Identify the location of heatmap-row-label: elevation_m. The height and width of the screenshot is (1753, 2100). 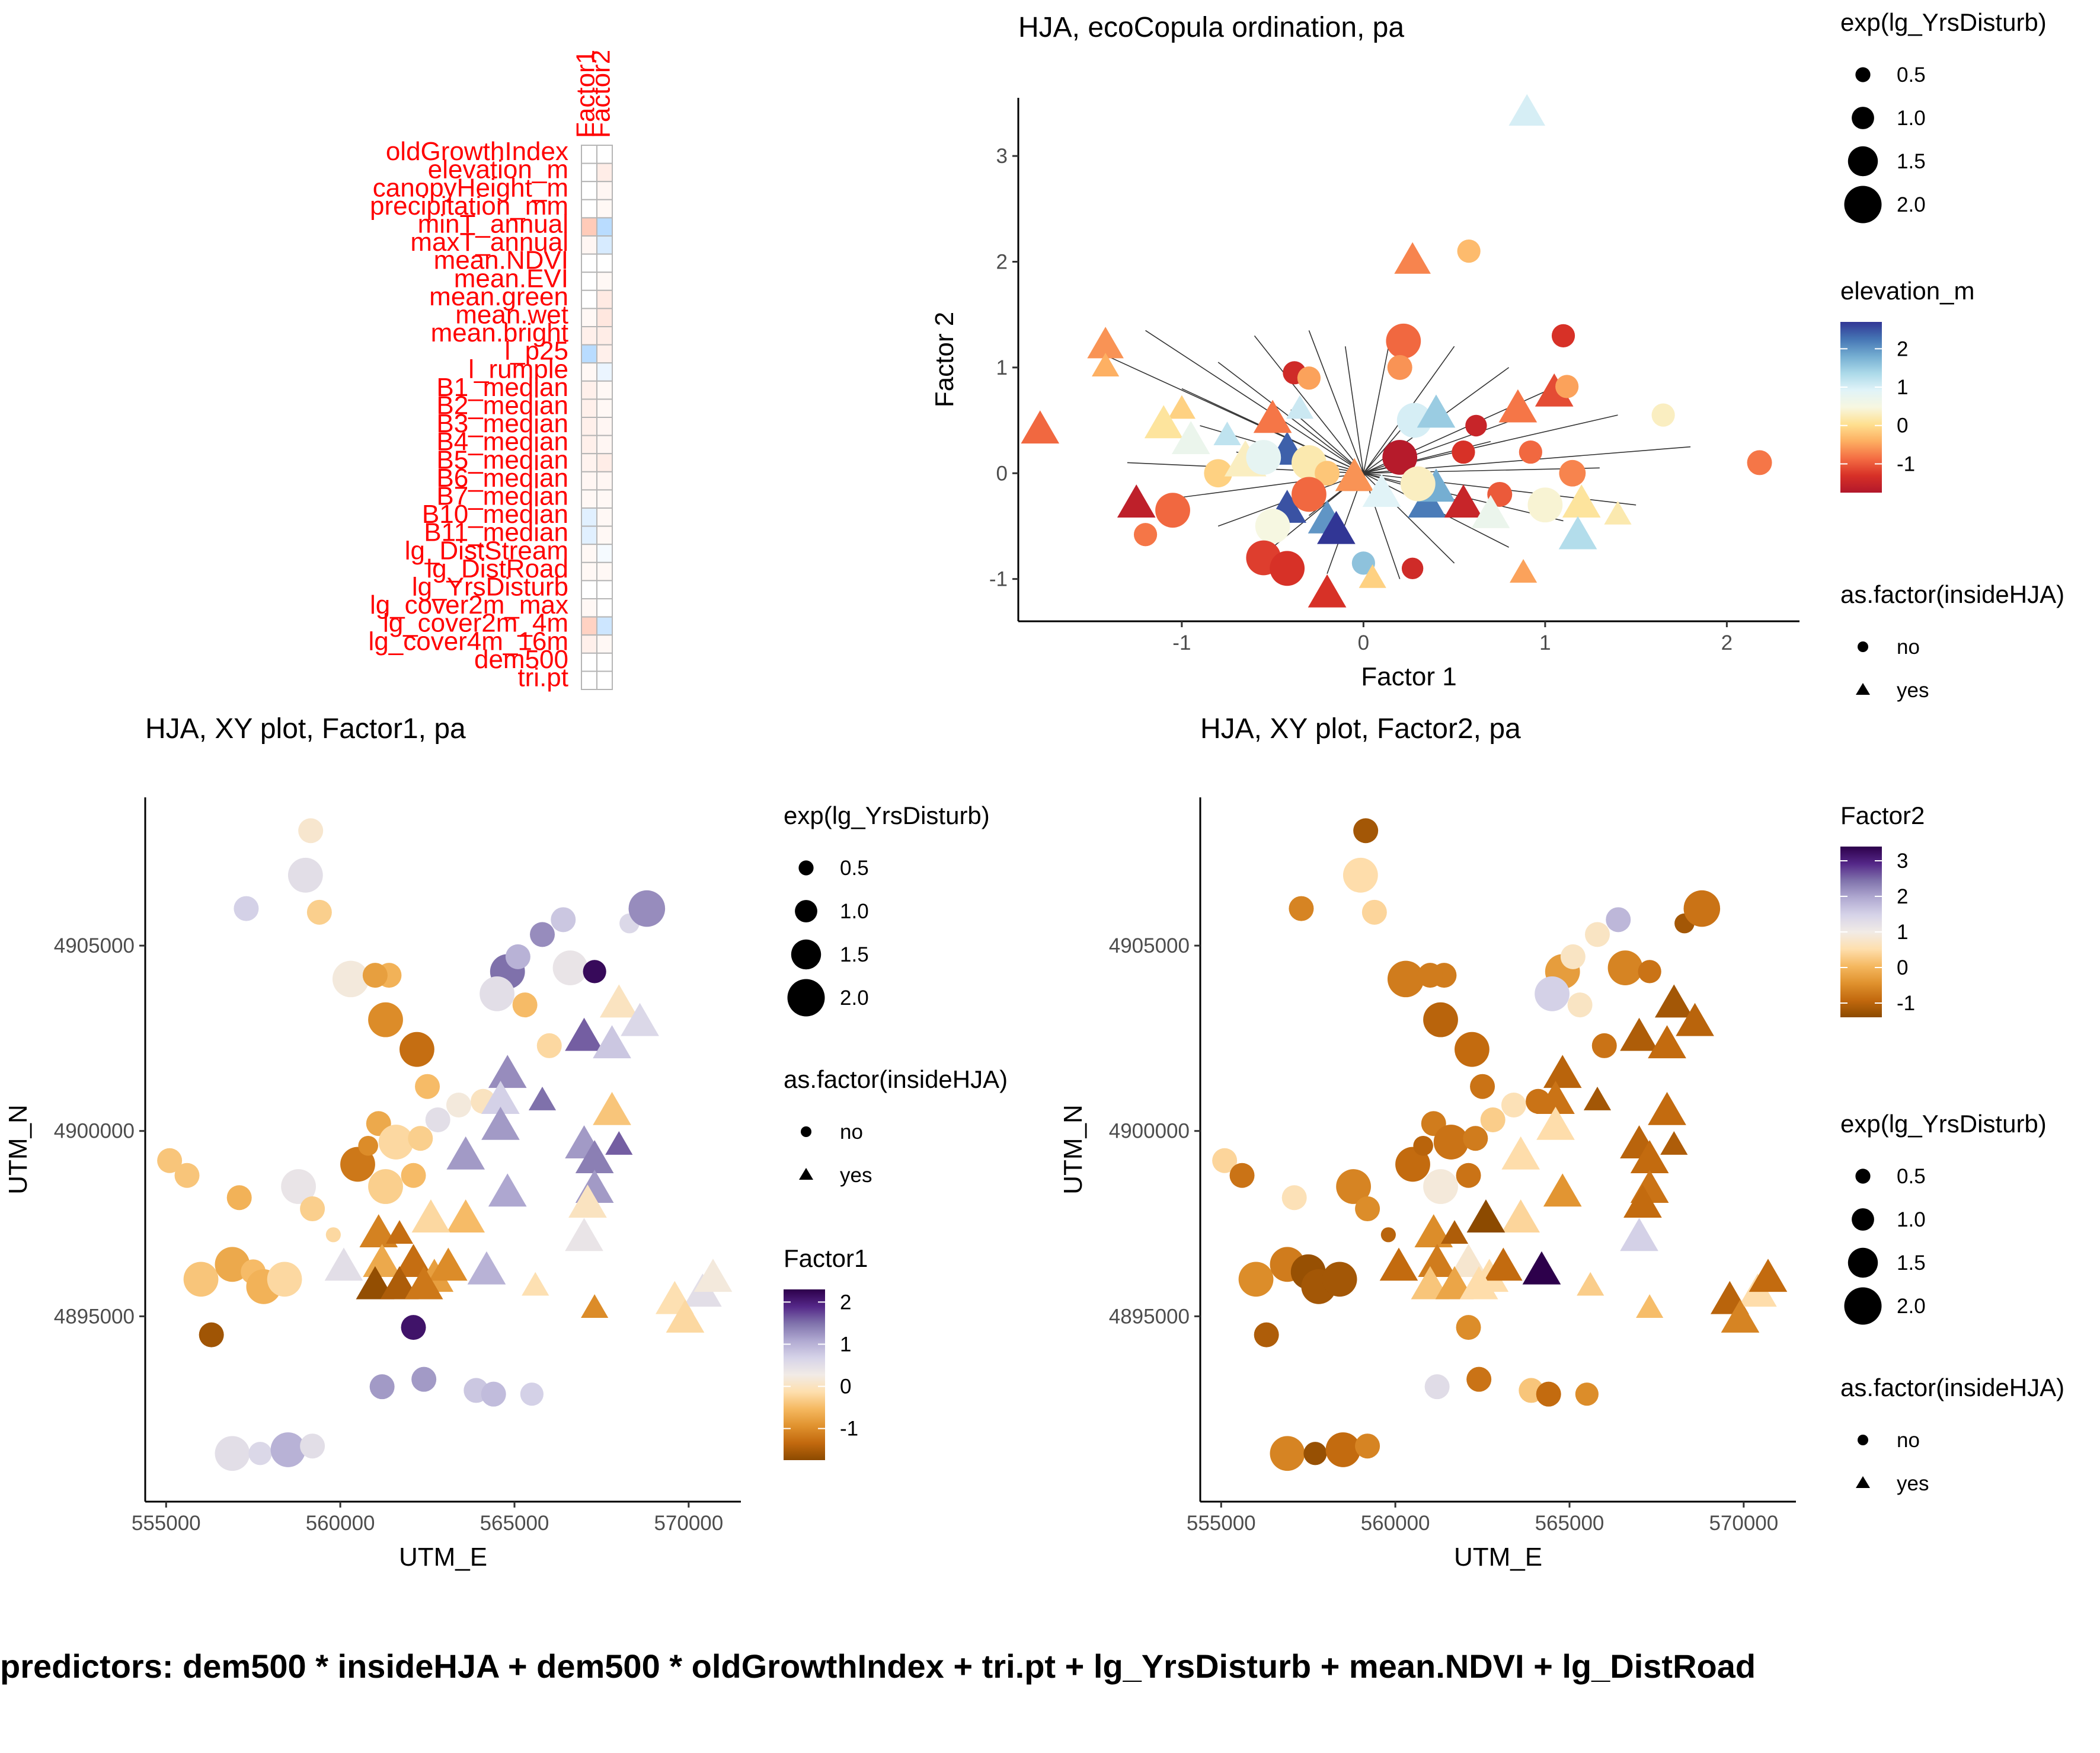
(498, 170).